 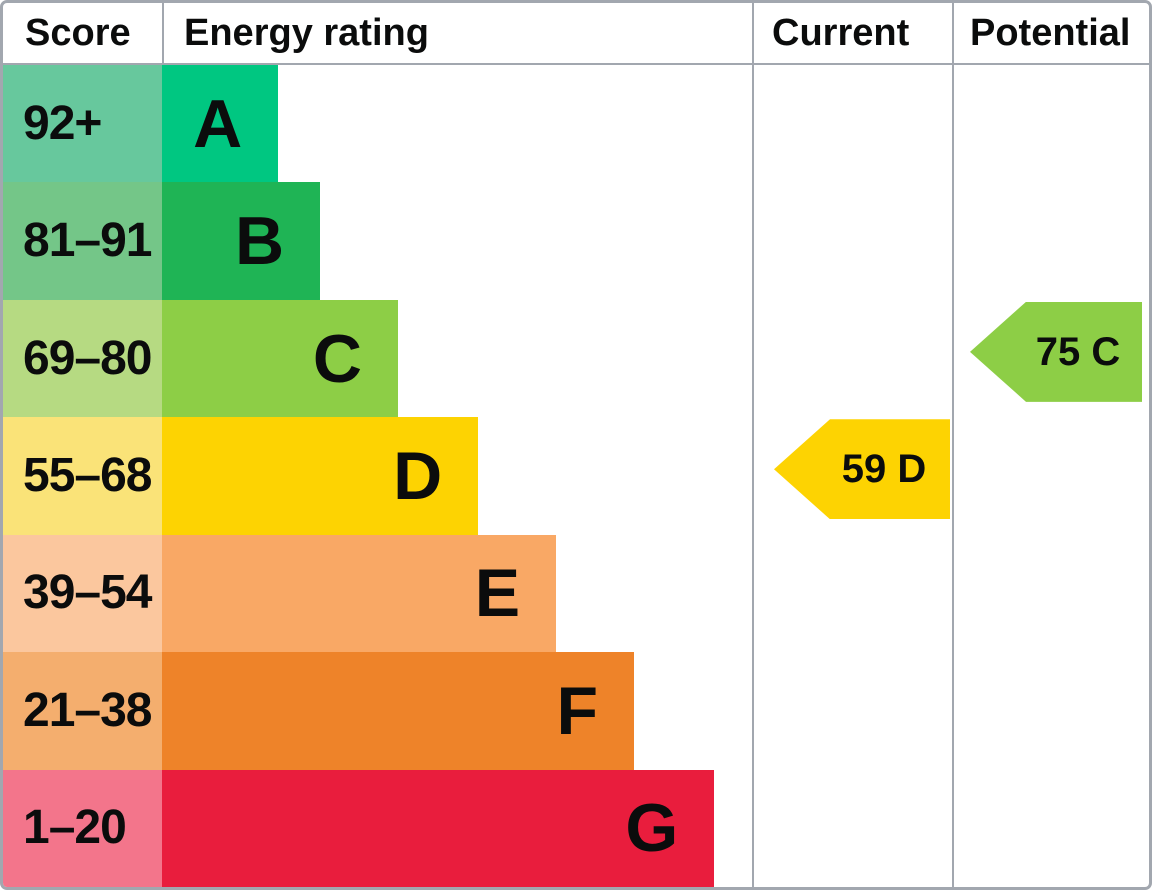 I want to click on rating-row-a: 92+ A, so click(x=576, y=124).